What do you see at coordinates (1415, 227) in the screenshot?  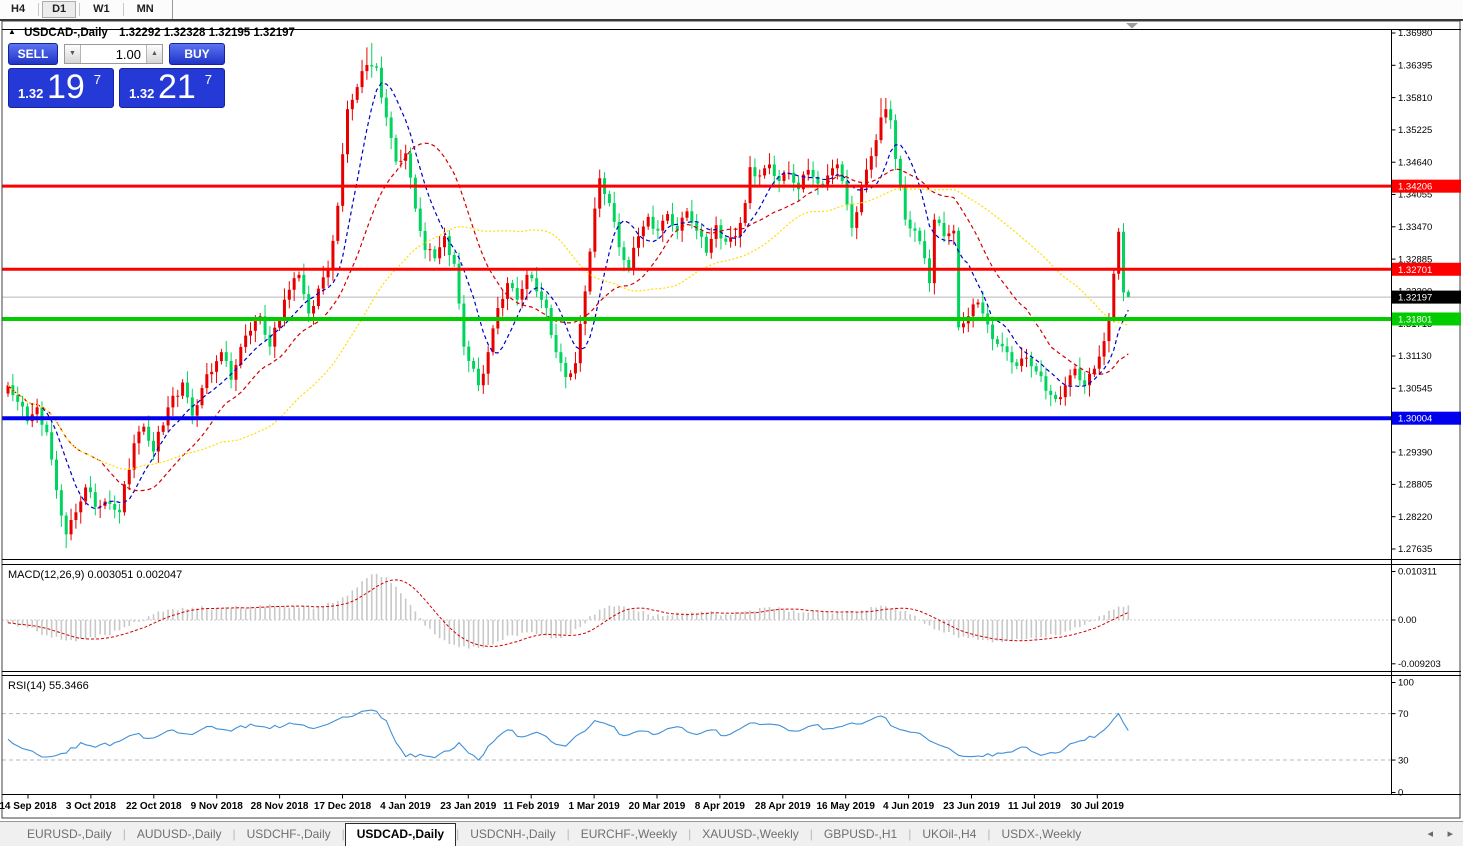 I see `price-axis-label: 1.33470` at bounding box center [1415, 227].